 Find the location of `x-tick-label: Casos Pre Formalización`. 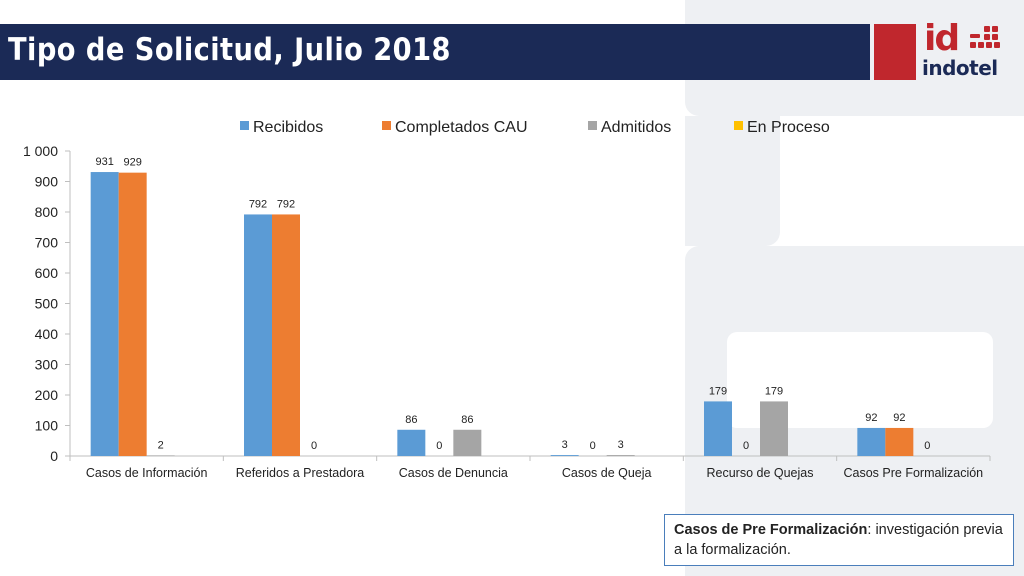

x-tick-label: Casos Pre Formalización is located at coordinates (914, 473).